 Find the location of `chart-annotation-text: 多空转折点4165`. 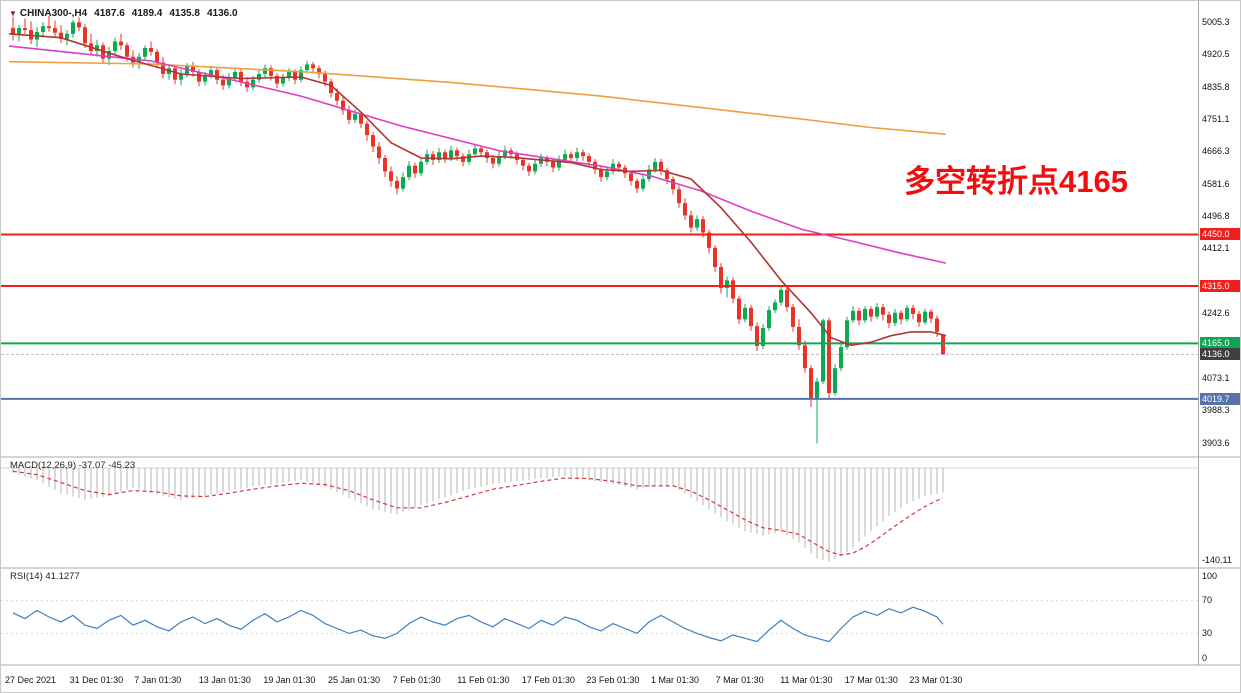

chart-annotation-text: 多空转折点4165 is located at coordinates (1016, 181).